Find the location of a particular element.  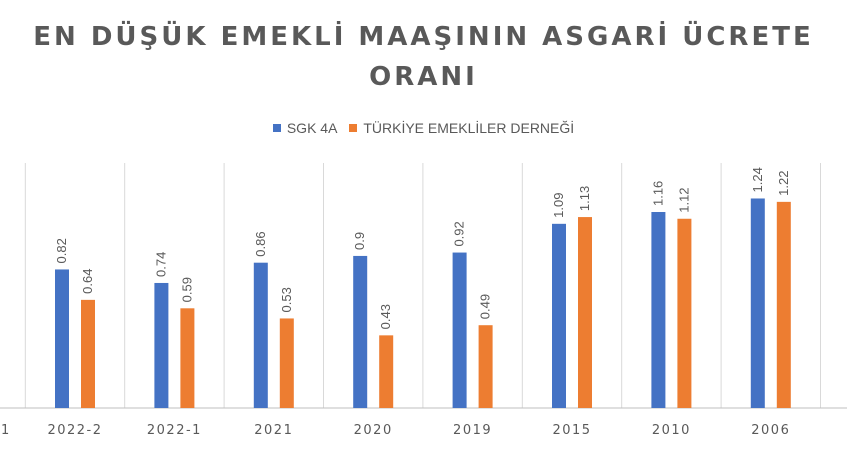

data-label: 0.92 is located at coordinates (459, 233).